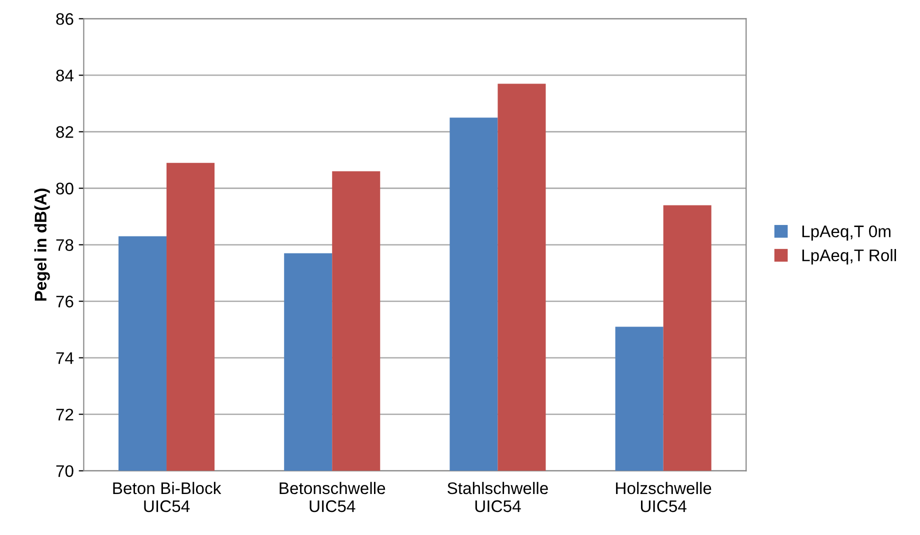 The width and height of the screenshot is (920, 535). I want to click on y-tick-label: 84, so click(65, 76).